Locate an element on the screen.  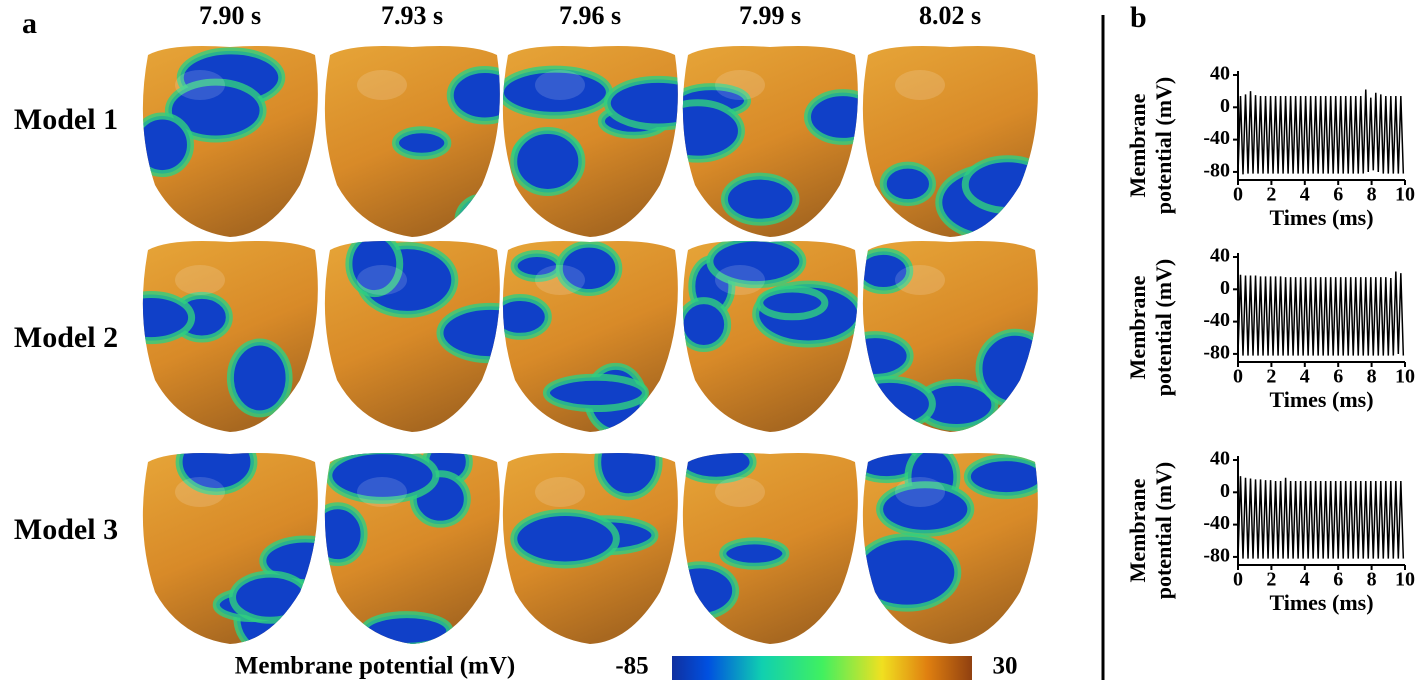
model-label: Model 1 is located at coordinates (66, 119).